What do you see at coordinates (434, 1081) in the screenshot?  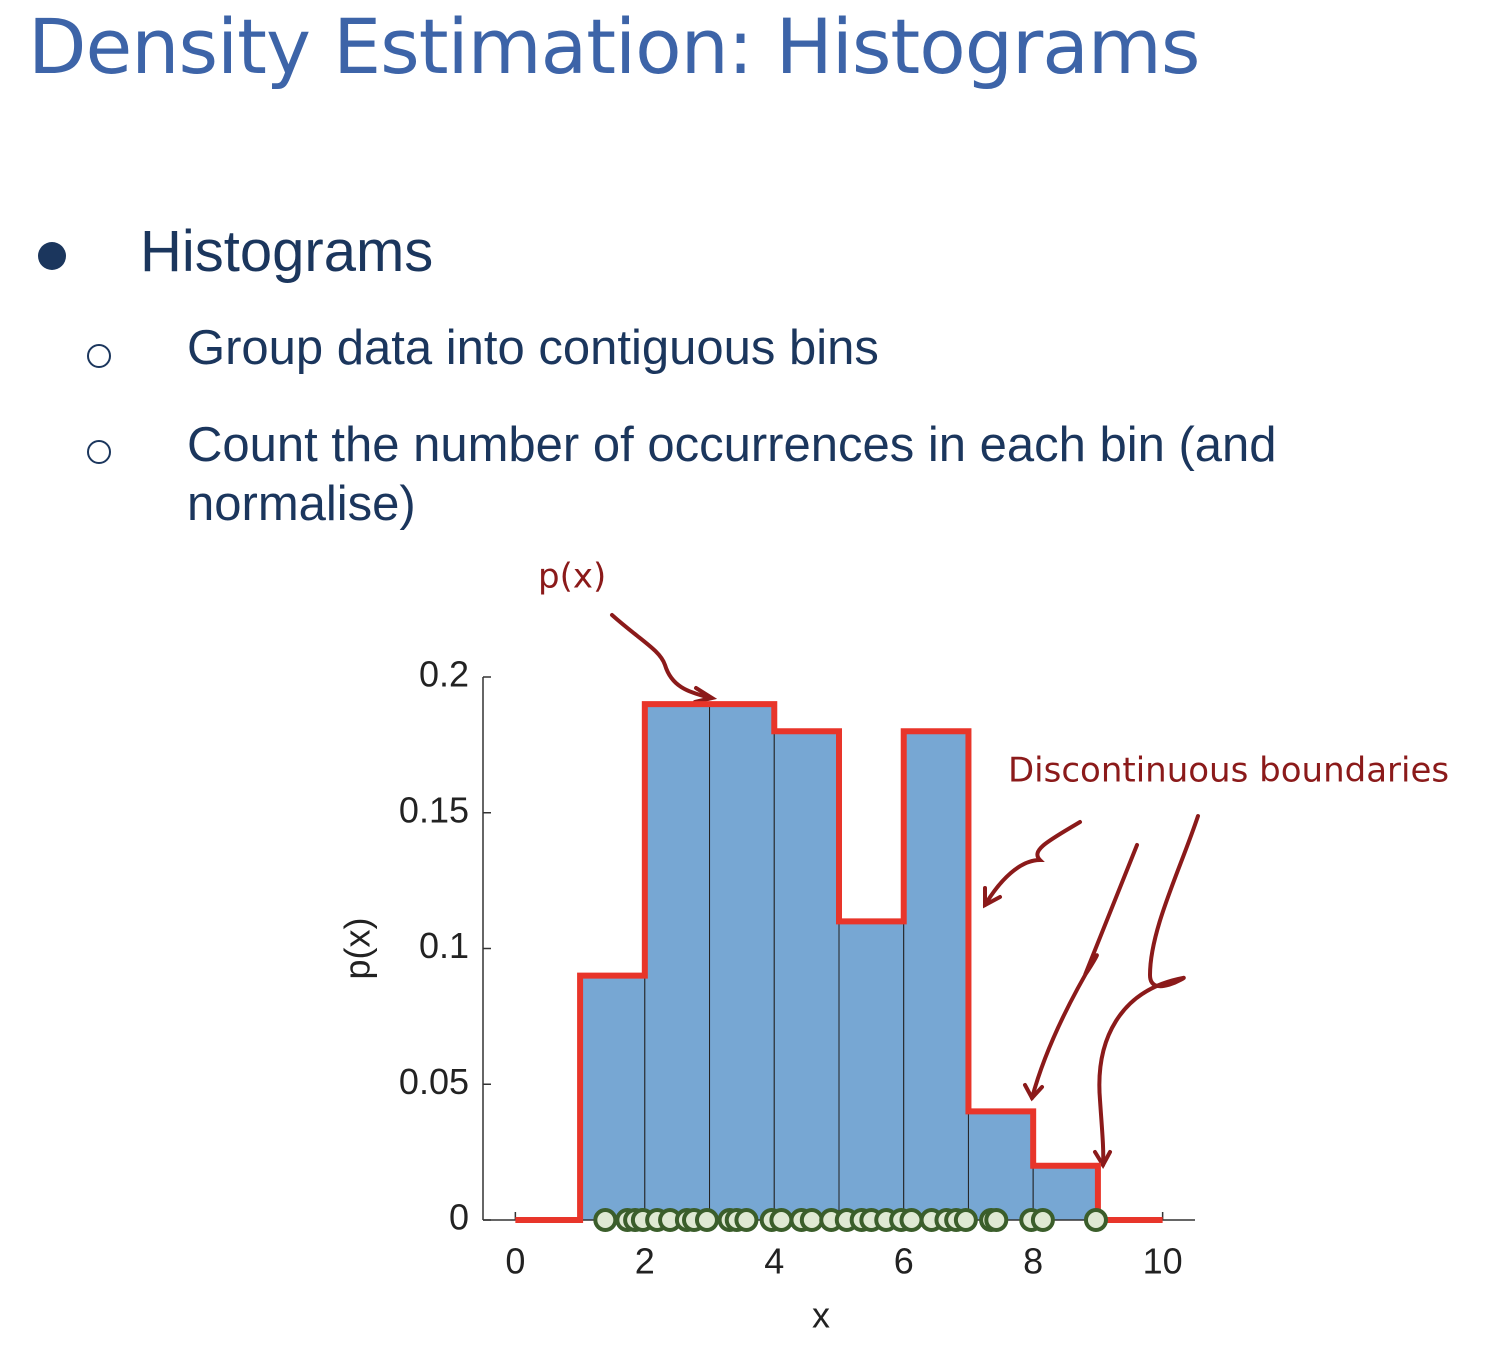 I see `y-tick-label: 0.05` at bounding box center [434, 1081].